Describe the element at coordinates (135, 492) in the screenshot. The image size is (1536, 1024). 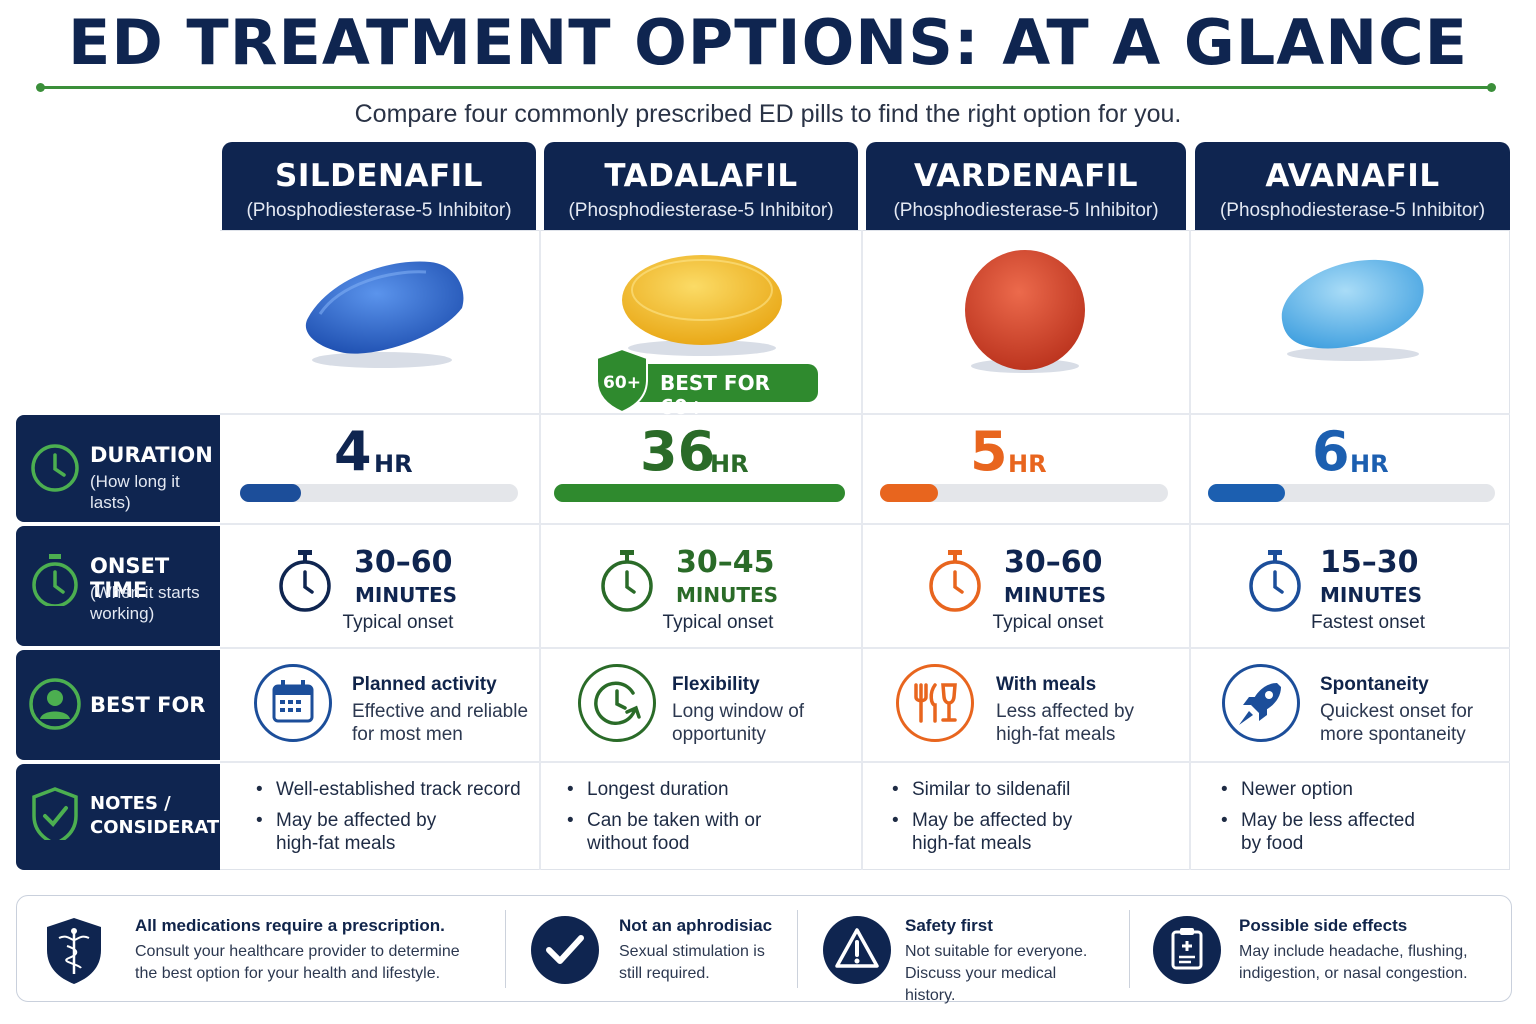
I see `row-subtitle: (How long it lasts)` at that location.